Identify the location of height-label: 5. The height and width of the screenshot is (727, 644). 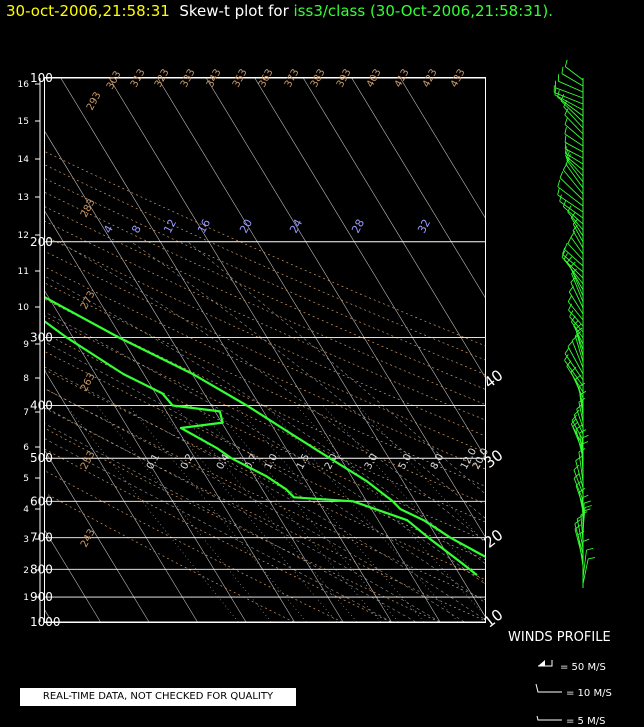
(26, 479).